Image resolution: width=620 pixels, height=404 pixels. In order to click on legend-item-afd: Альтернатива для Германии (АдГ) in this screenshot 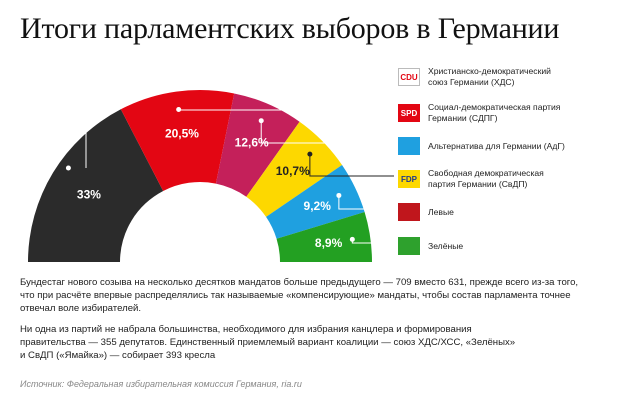, I will do `click(481, 146)`.